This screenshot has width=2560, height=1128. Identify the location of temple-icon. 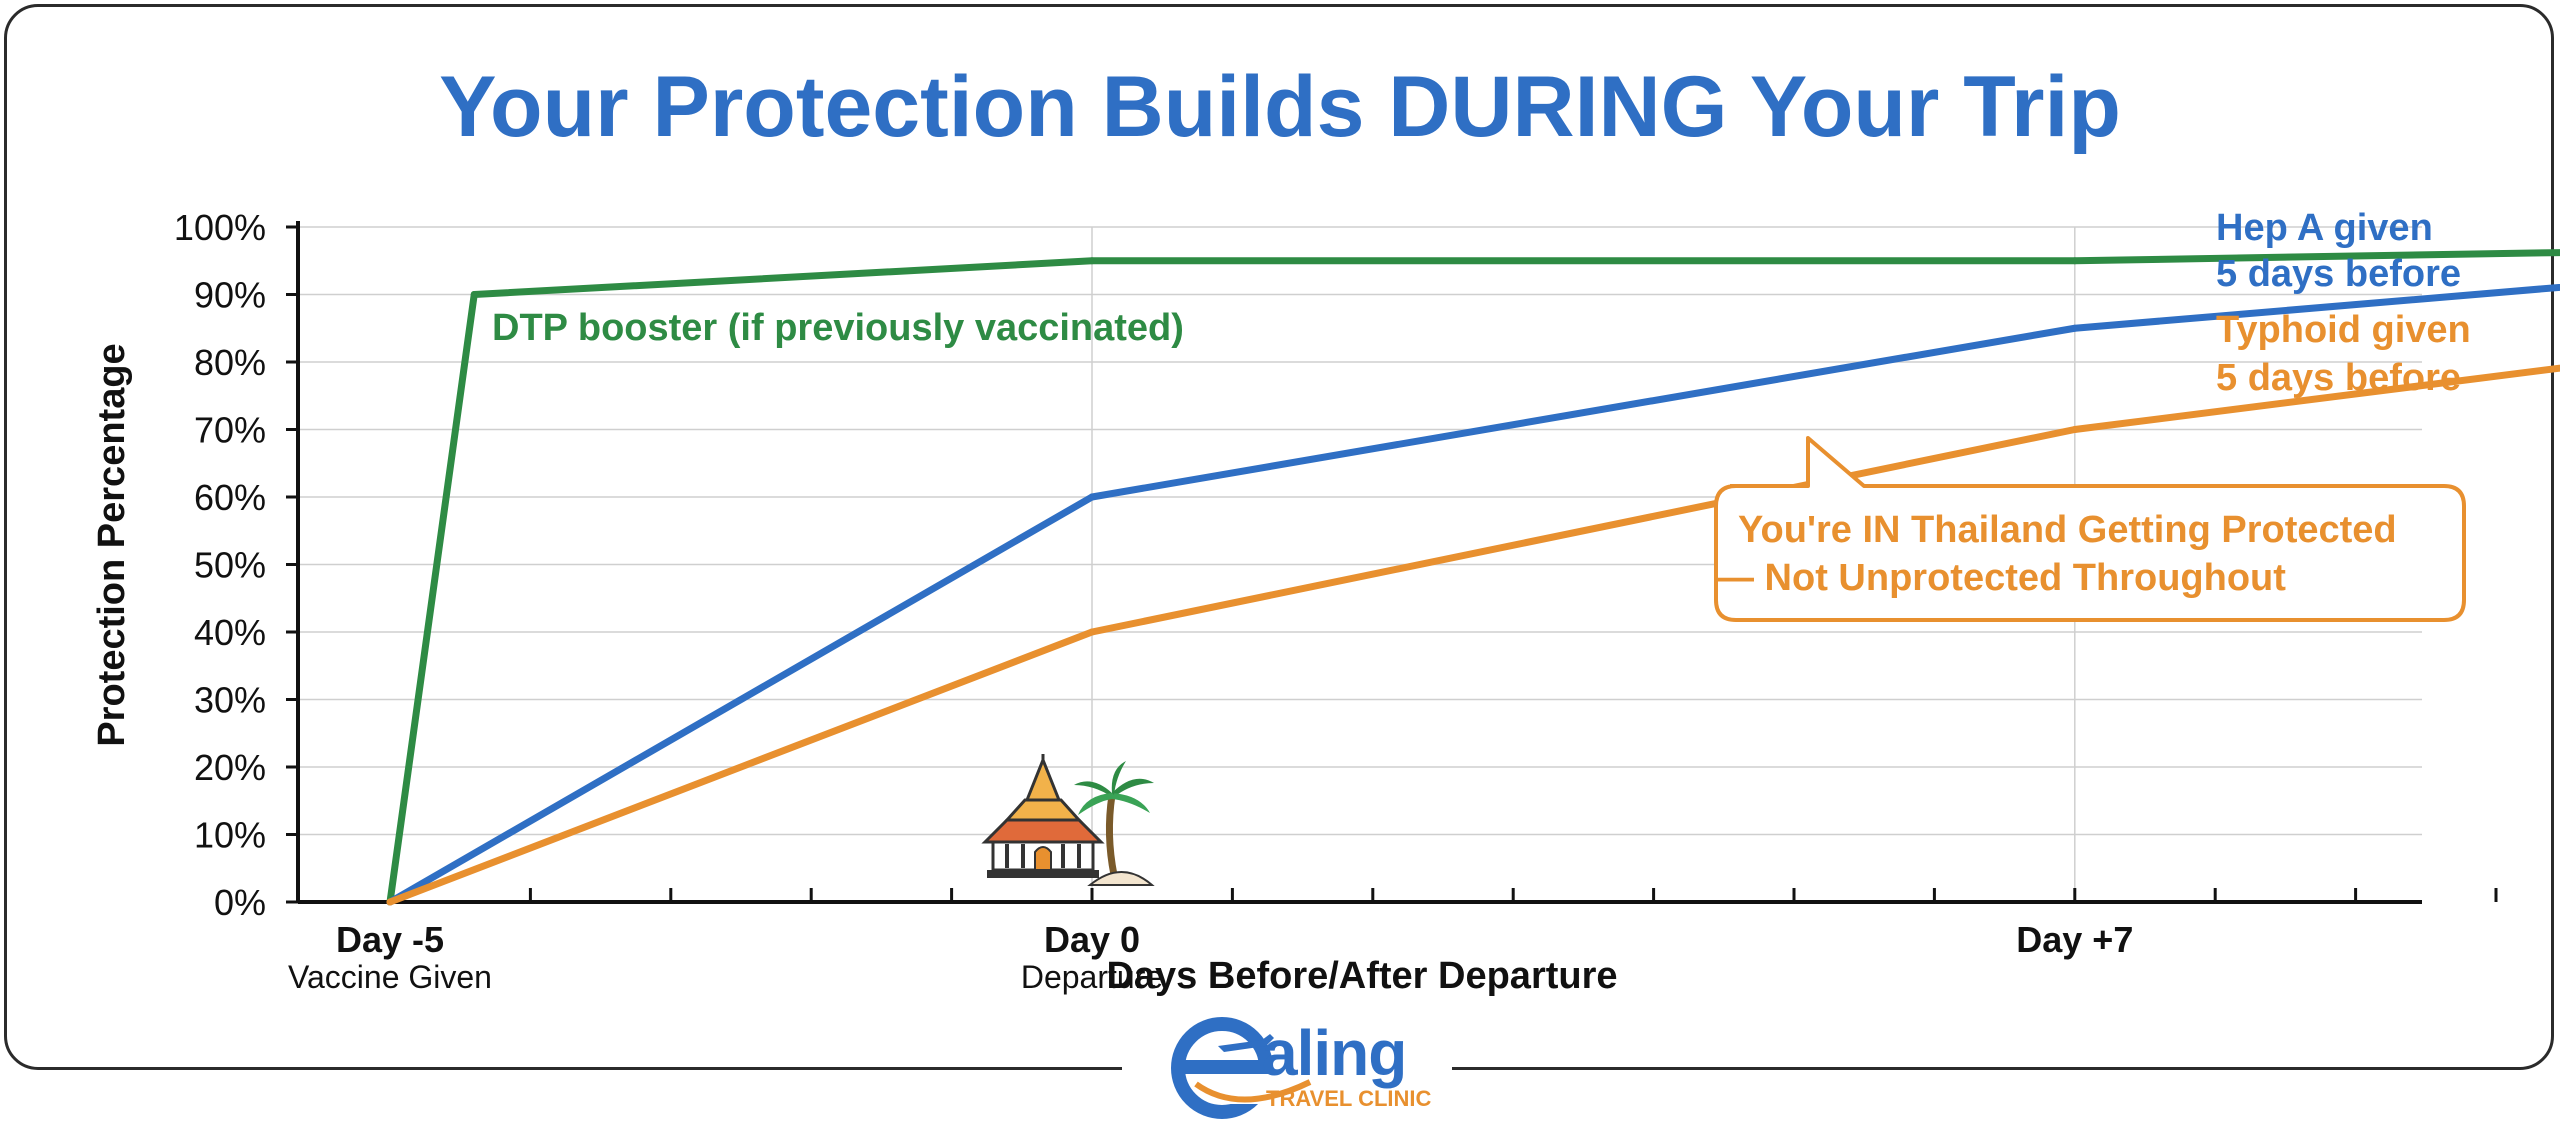
(1043, 816).